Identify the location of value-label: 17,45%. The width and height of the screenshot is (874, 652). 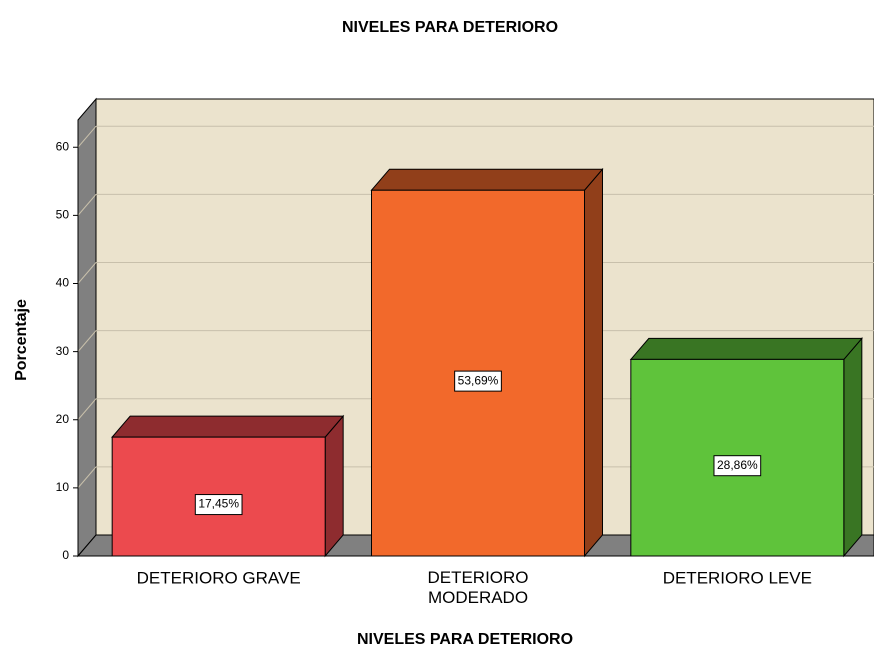
(218, 504).